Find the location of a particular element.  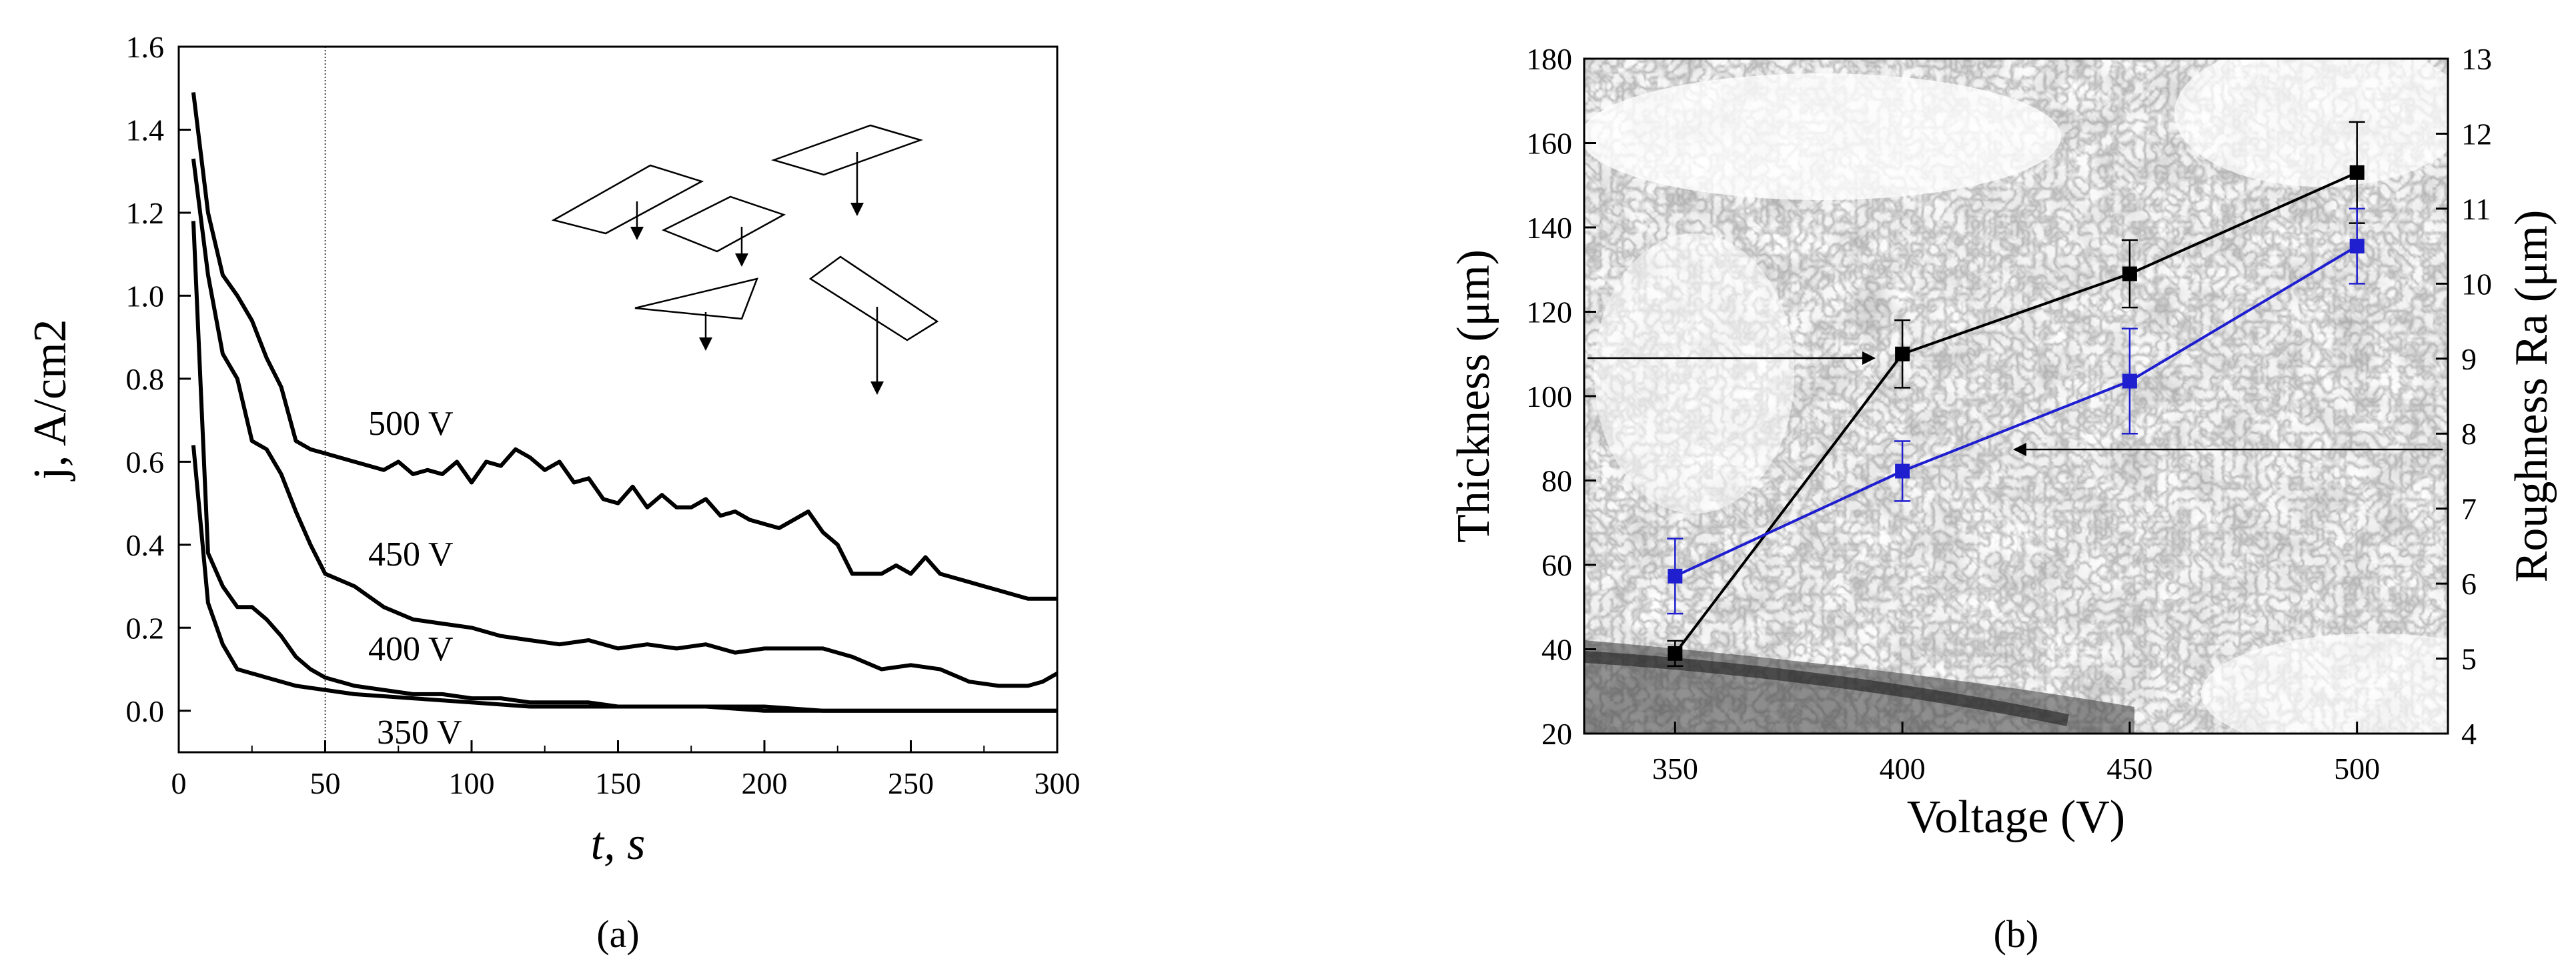

y-tick-label: 80 is located at coordinates (1557, 481).